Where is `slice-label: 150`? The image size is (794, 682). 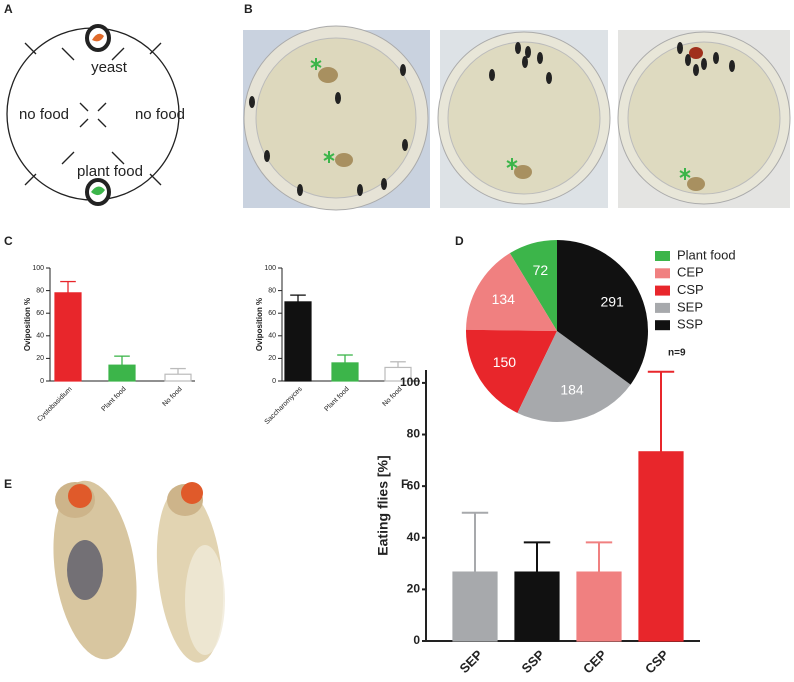
slice-label: 150 is located at coordinates (505, 362).